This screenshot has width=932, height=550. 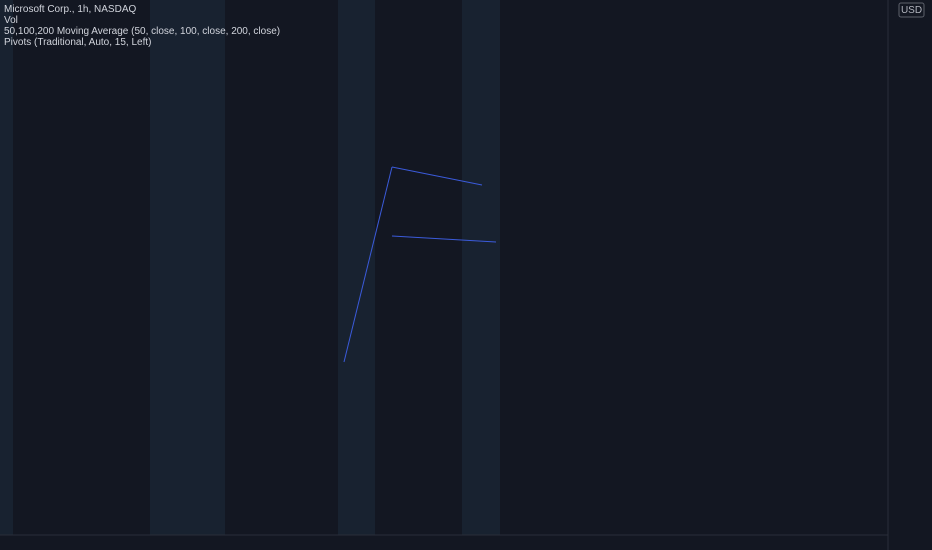 I want to click on currency-box, so click(x=911, y=10).